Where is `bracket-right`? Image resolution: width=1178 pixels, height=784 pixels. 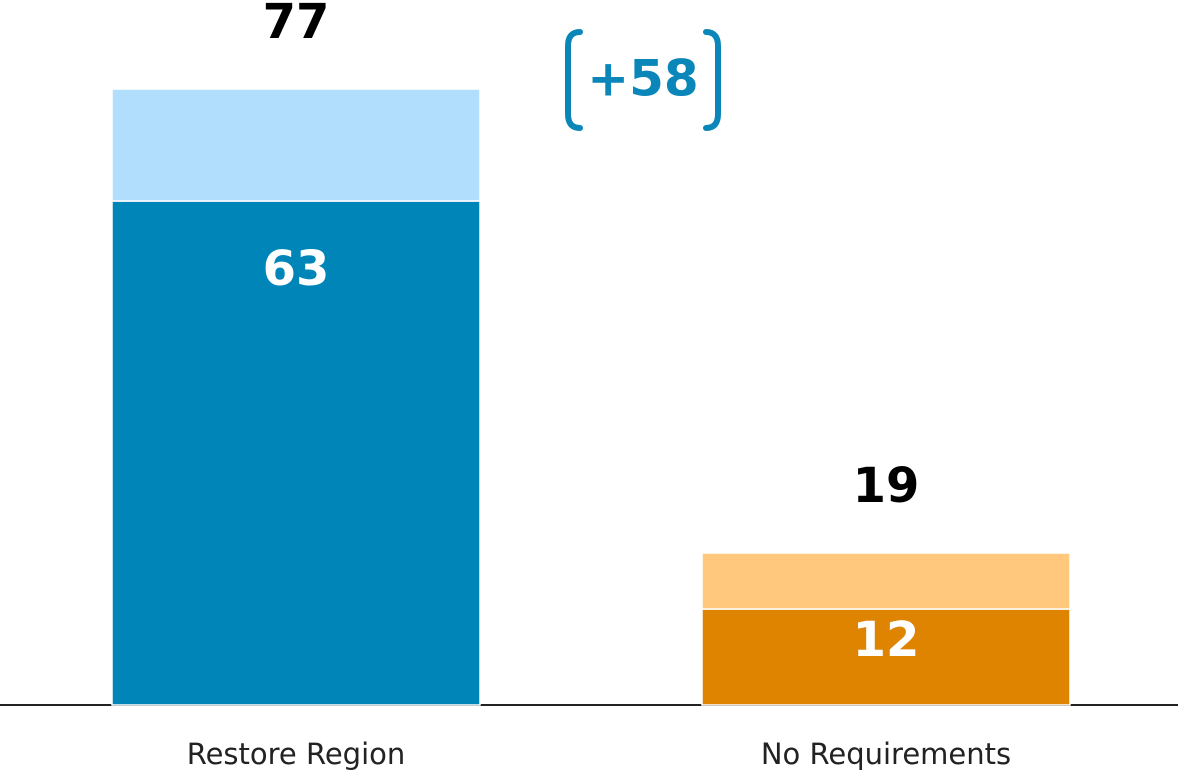 bracket-right is located at coordinates (712, 80).